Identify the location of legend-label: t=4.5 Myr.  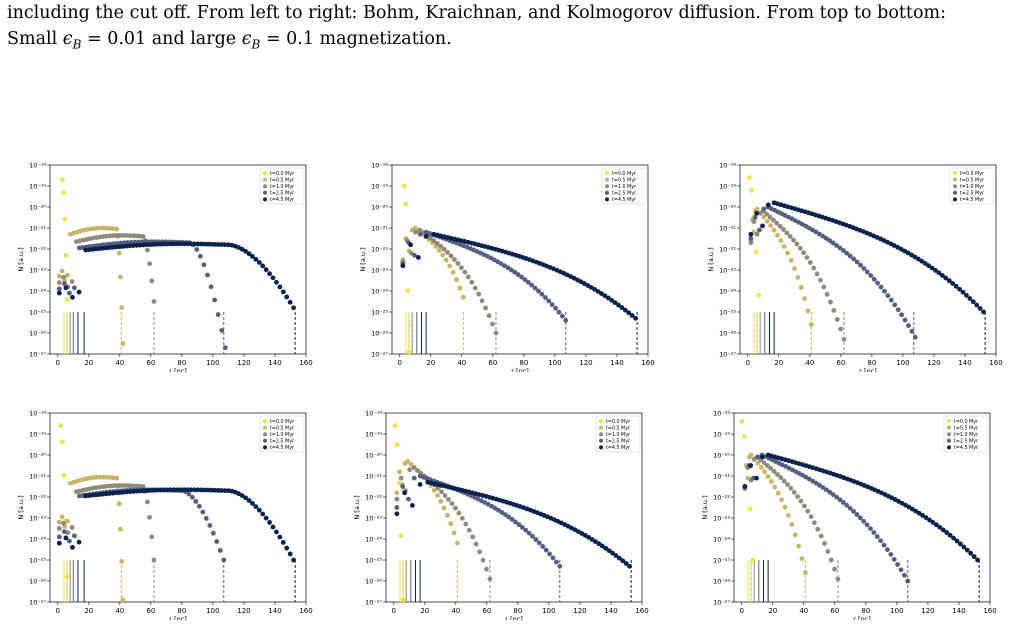
(618, 448).